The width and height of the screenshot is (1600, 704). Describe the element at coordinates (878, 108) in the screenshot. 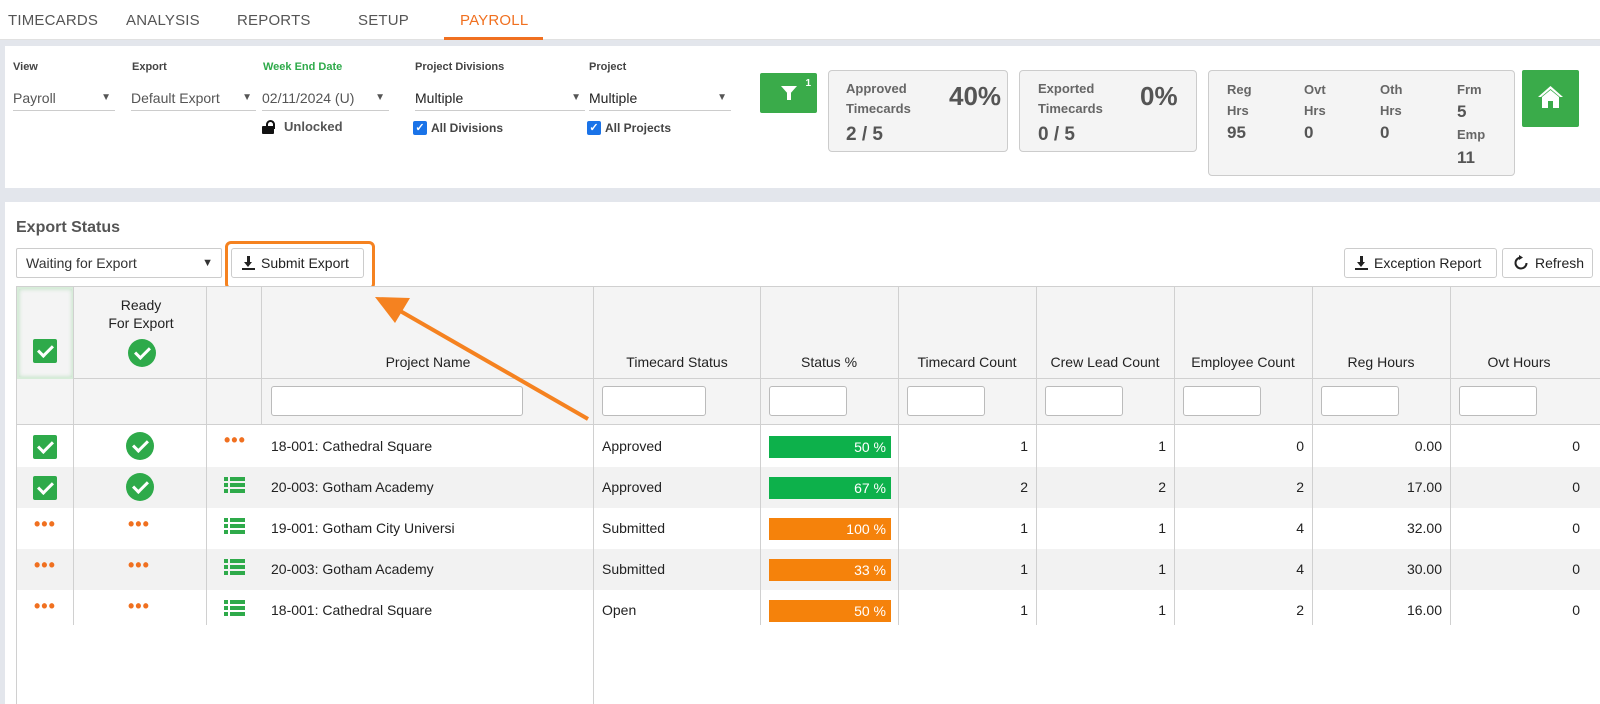

I see `approved-label-2: Timecards` at that location.